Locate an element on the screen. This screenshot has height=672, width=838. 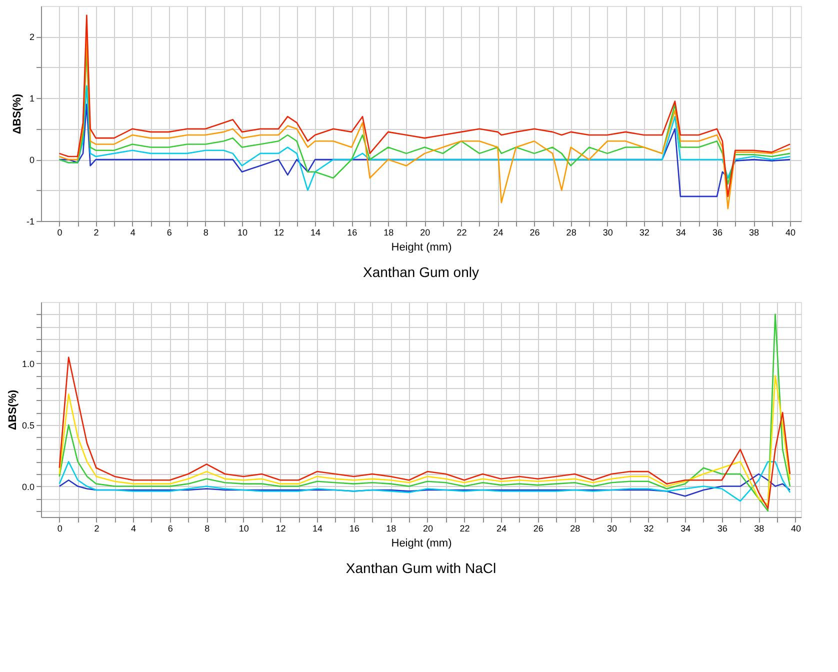
line-series is located at coordinates (424, 481).